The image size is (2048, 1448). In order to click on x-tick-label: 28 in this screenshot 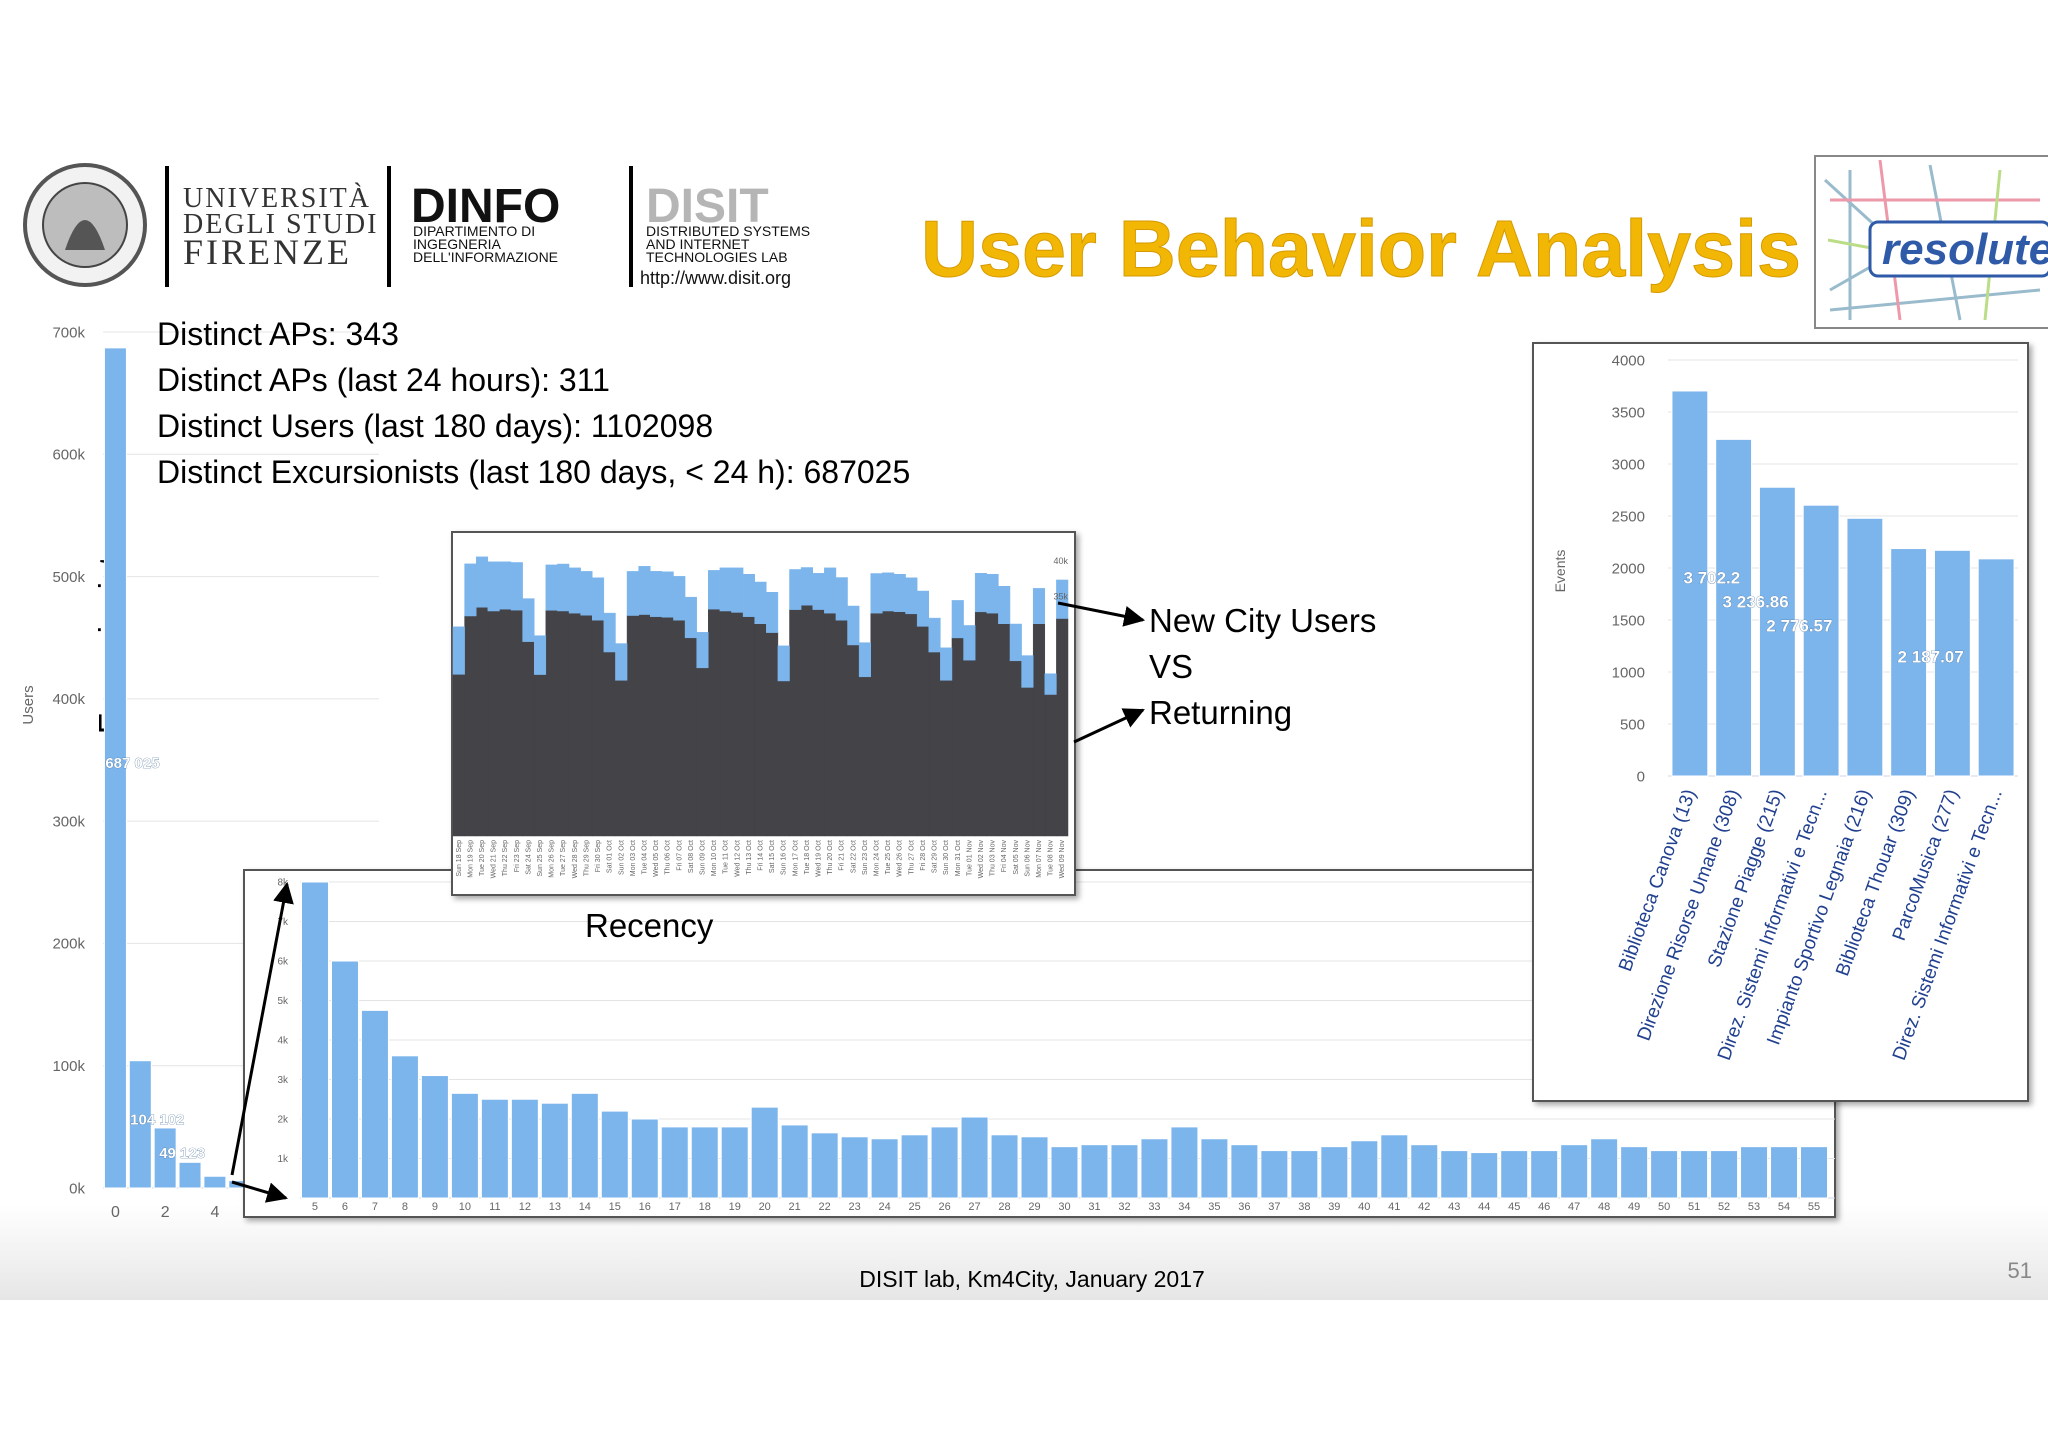, I will do `click(1004, 1207)`.